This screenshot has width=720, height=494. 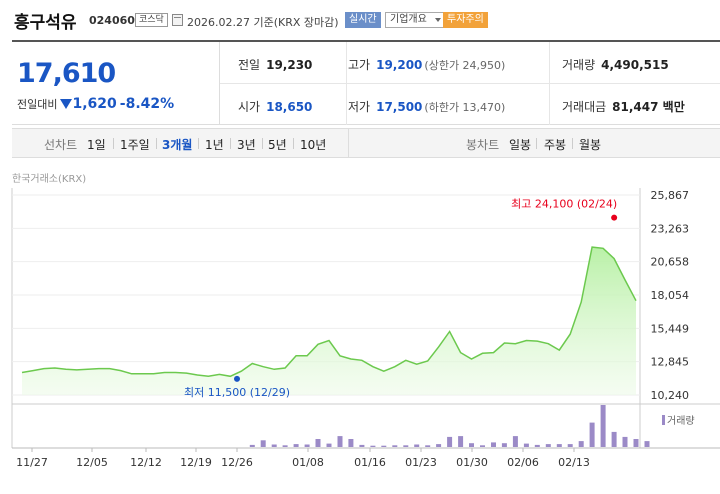 What do you see at coordinates (574, 462) in the screenshot?
I see `x-tick-label: 02/13` at bounding box center [574, 462].